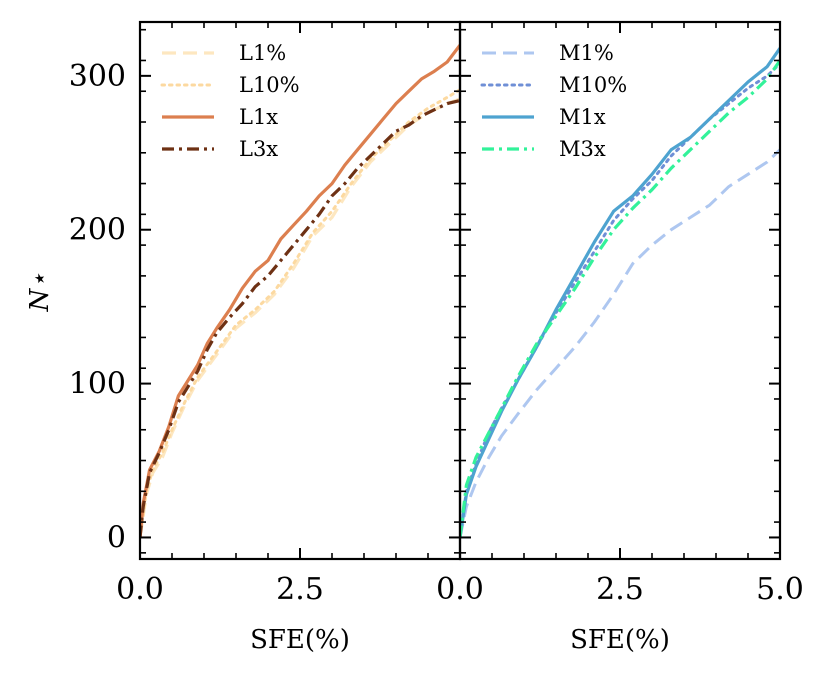 This screenshot has height=680, width=829. Describe the element at coordinates (258, 117) in the screenshot. I see `legend-label: L1x` at that location.